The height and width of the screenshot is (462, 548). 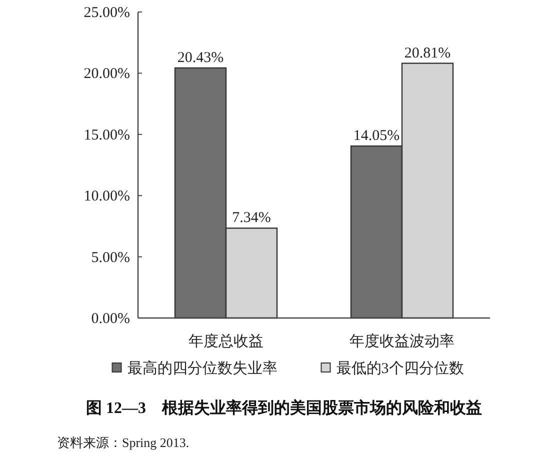 What do you see at coordinates (400, 368) in the screenshot?
I see `legend-label: 最低的3个四分位数` at bounding box center [400, 368].